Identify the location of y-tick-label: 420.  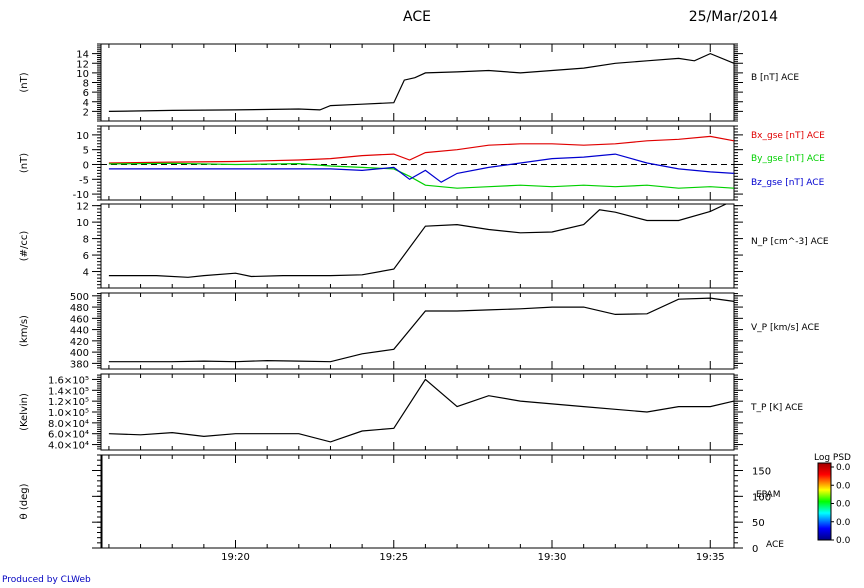
(79, 342).